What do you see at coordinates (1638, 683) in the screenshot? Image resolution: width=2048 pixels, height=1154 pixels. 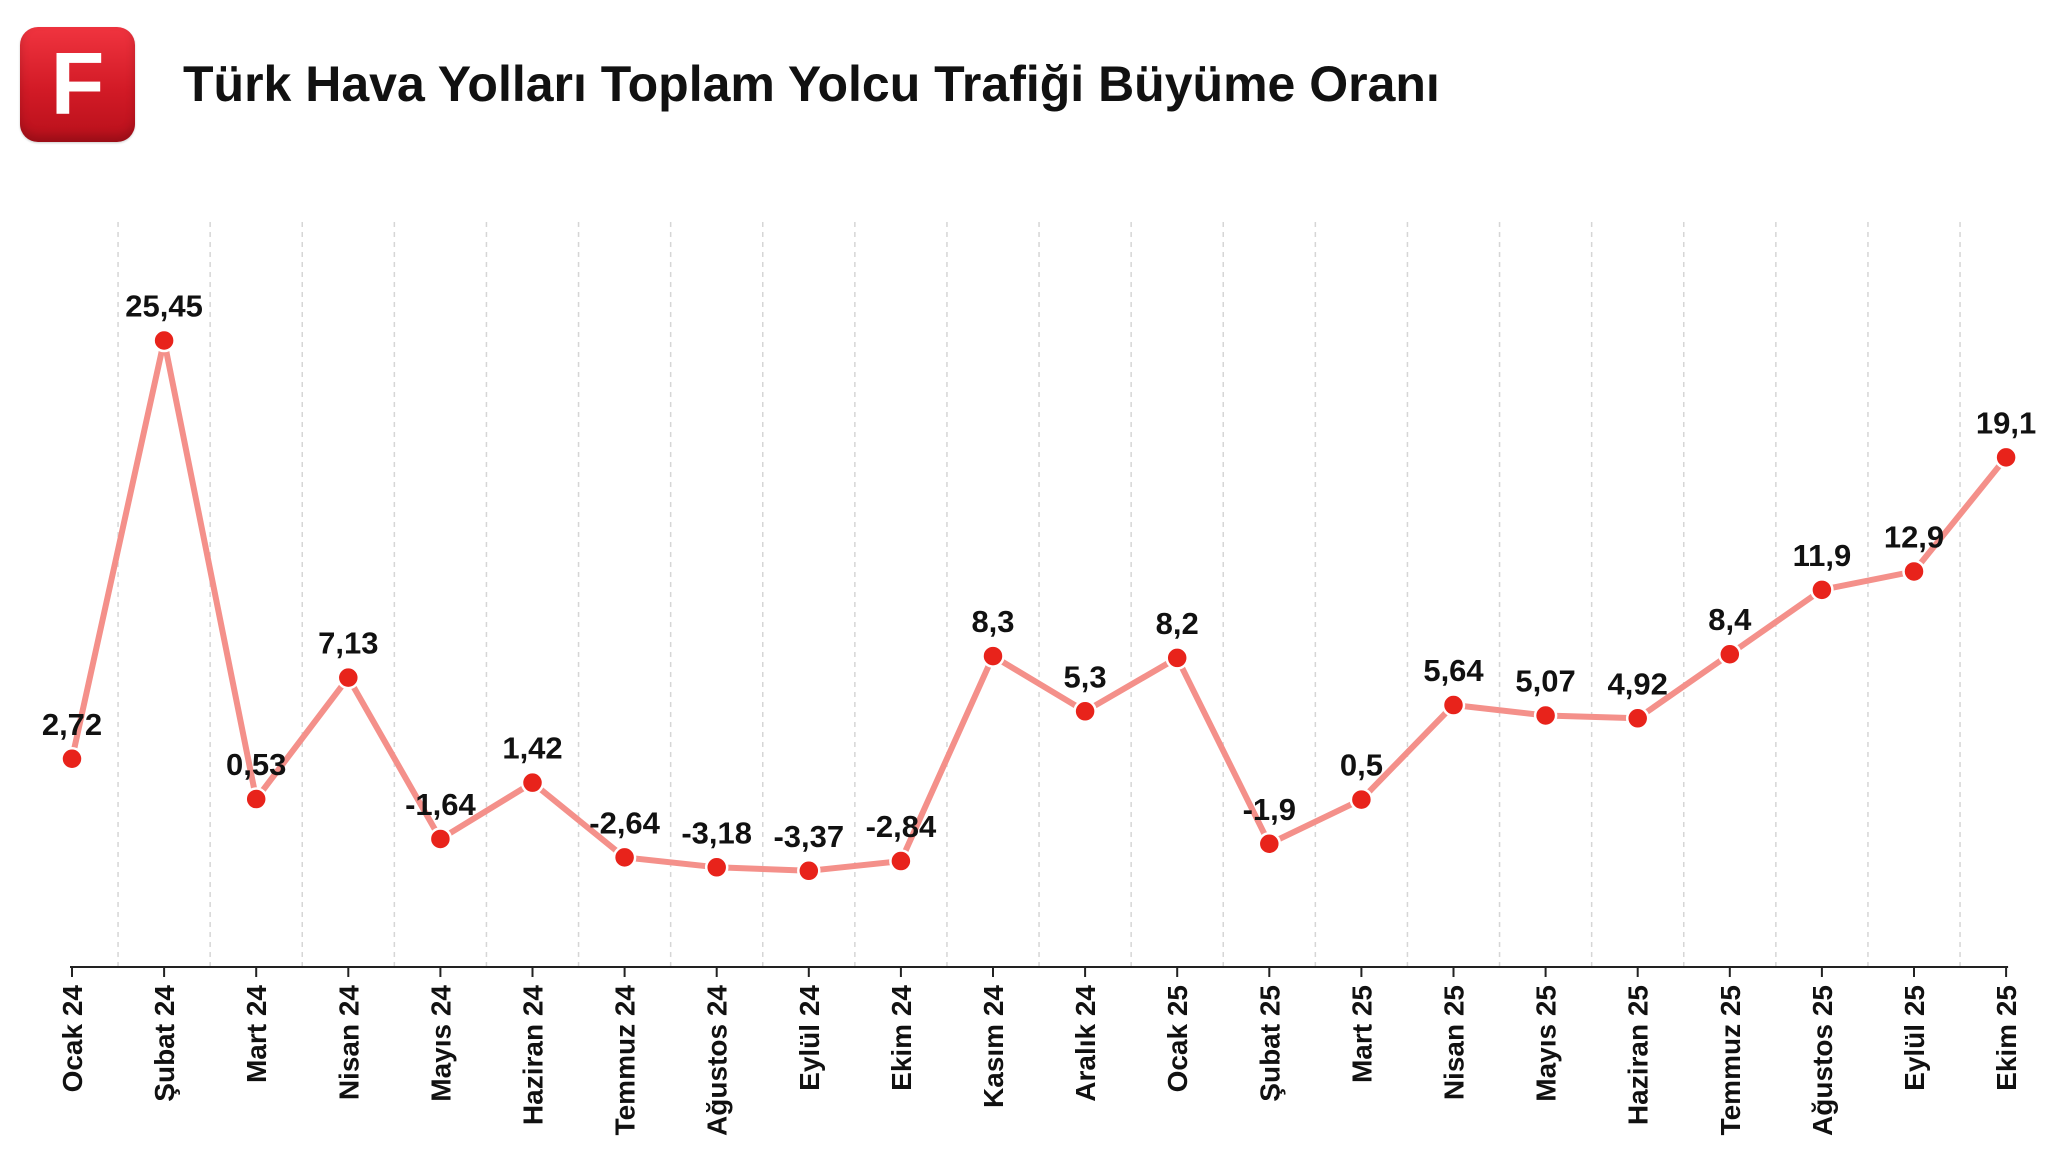 I see `data-label: 4,92` at bounding box center [1638, 683].